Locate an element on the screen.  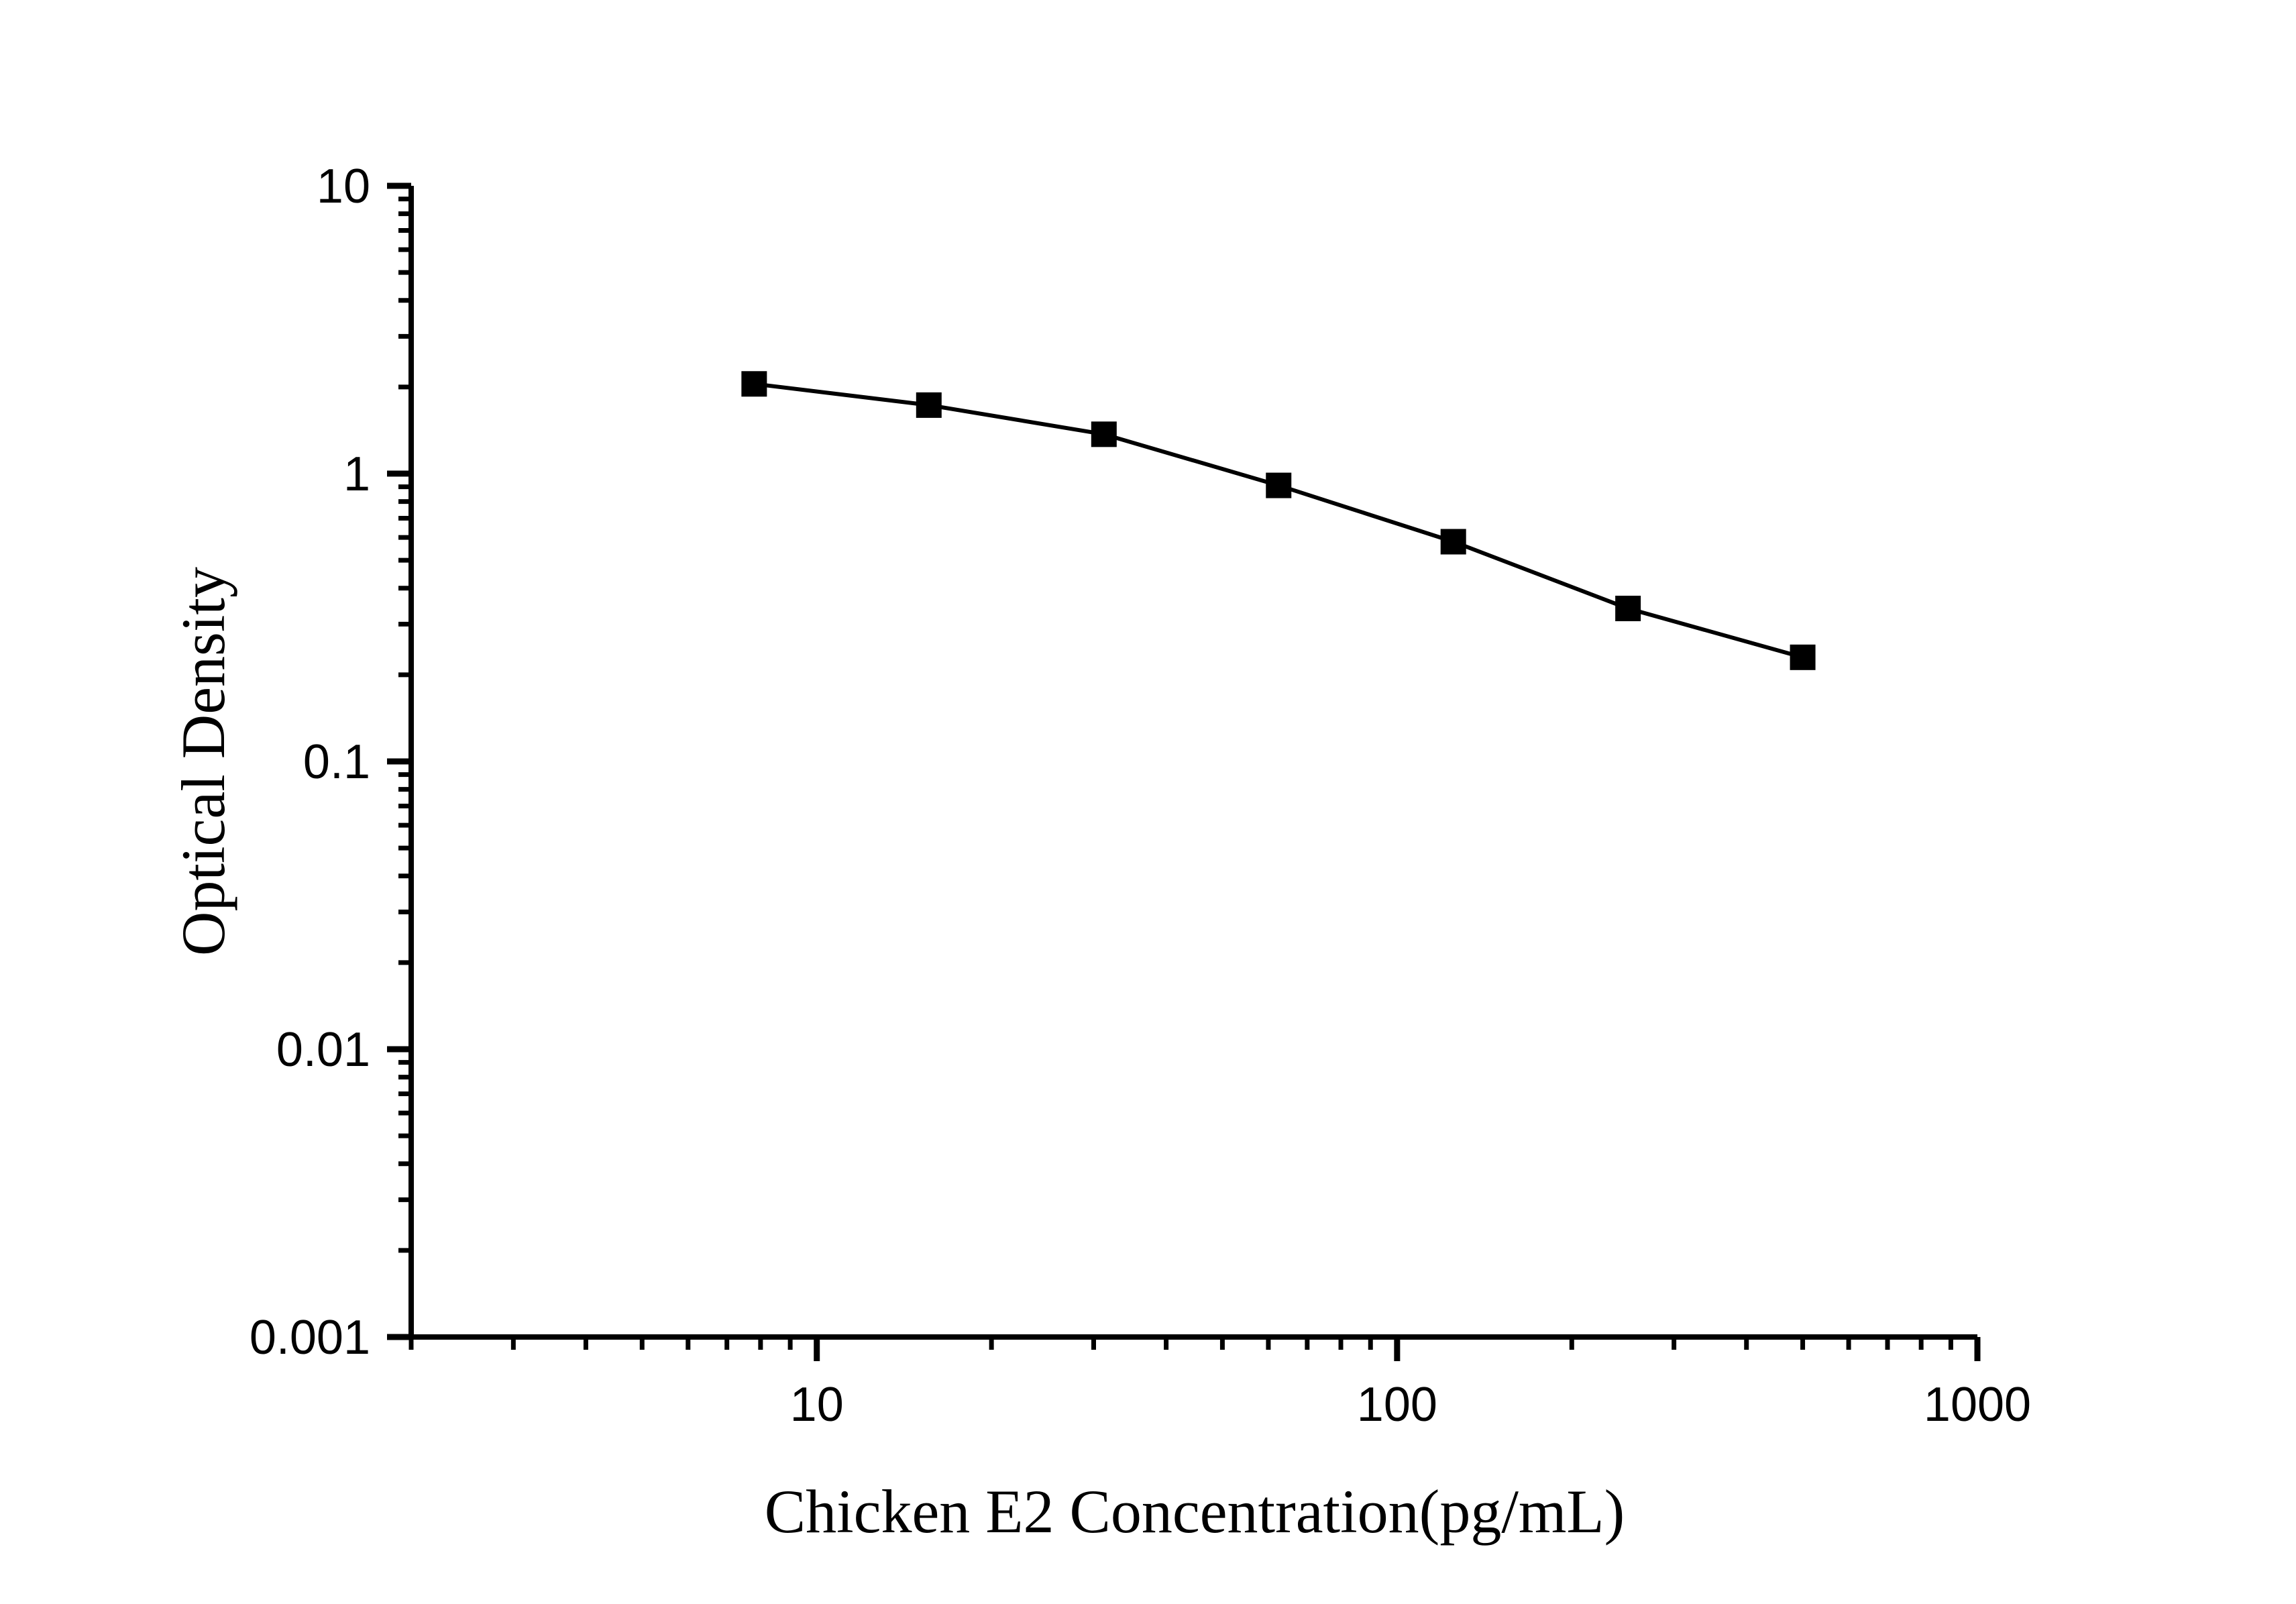
y-axis-title: Optical Density is located at coordinates (203, 762).